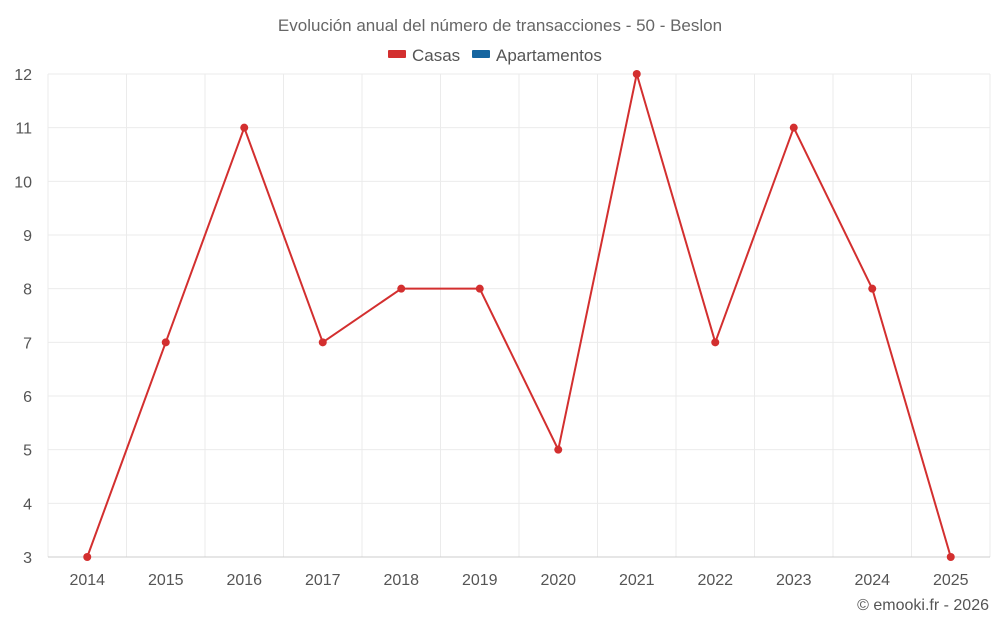 The width and height of the screenshot is (1000, 630). What do you see at coordinates (495, 55) in the screenshot?
I see `legend: Casas Apartamentos` at bounding box center [495, 55].